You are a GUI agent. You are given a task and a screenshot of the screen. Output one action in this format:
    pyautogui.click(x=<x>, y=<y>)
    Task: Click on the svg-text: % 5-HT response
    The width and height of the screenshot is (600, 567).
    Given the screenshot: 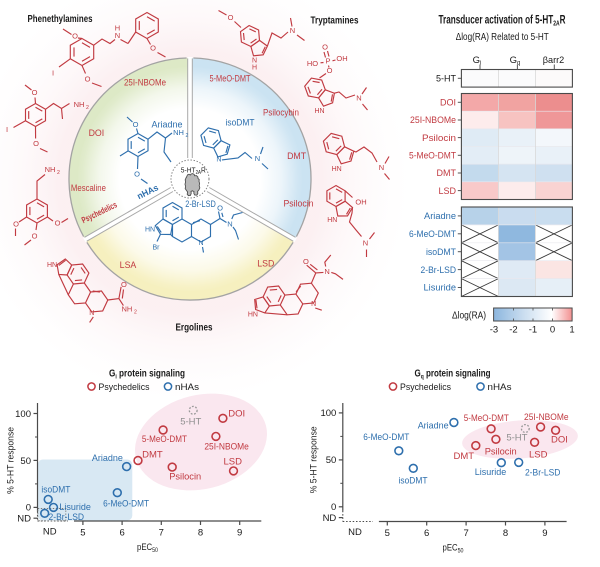 What is the action you would take?
    pyautogui.click(x=314, y=459)
    